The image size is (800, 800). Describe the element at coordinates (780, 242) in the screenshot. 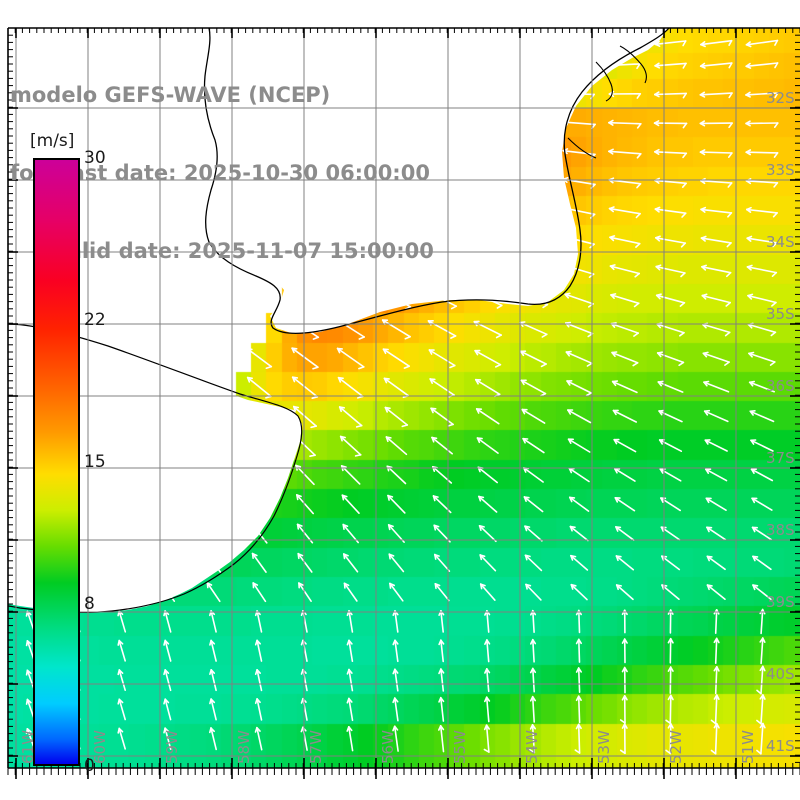

I see `lat-label-34S: 34S` at that location.